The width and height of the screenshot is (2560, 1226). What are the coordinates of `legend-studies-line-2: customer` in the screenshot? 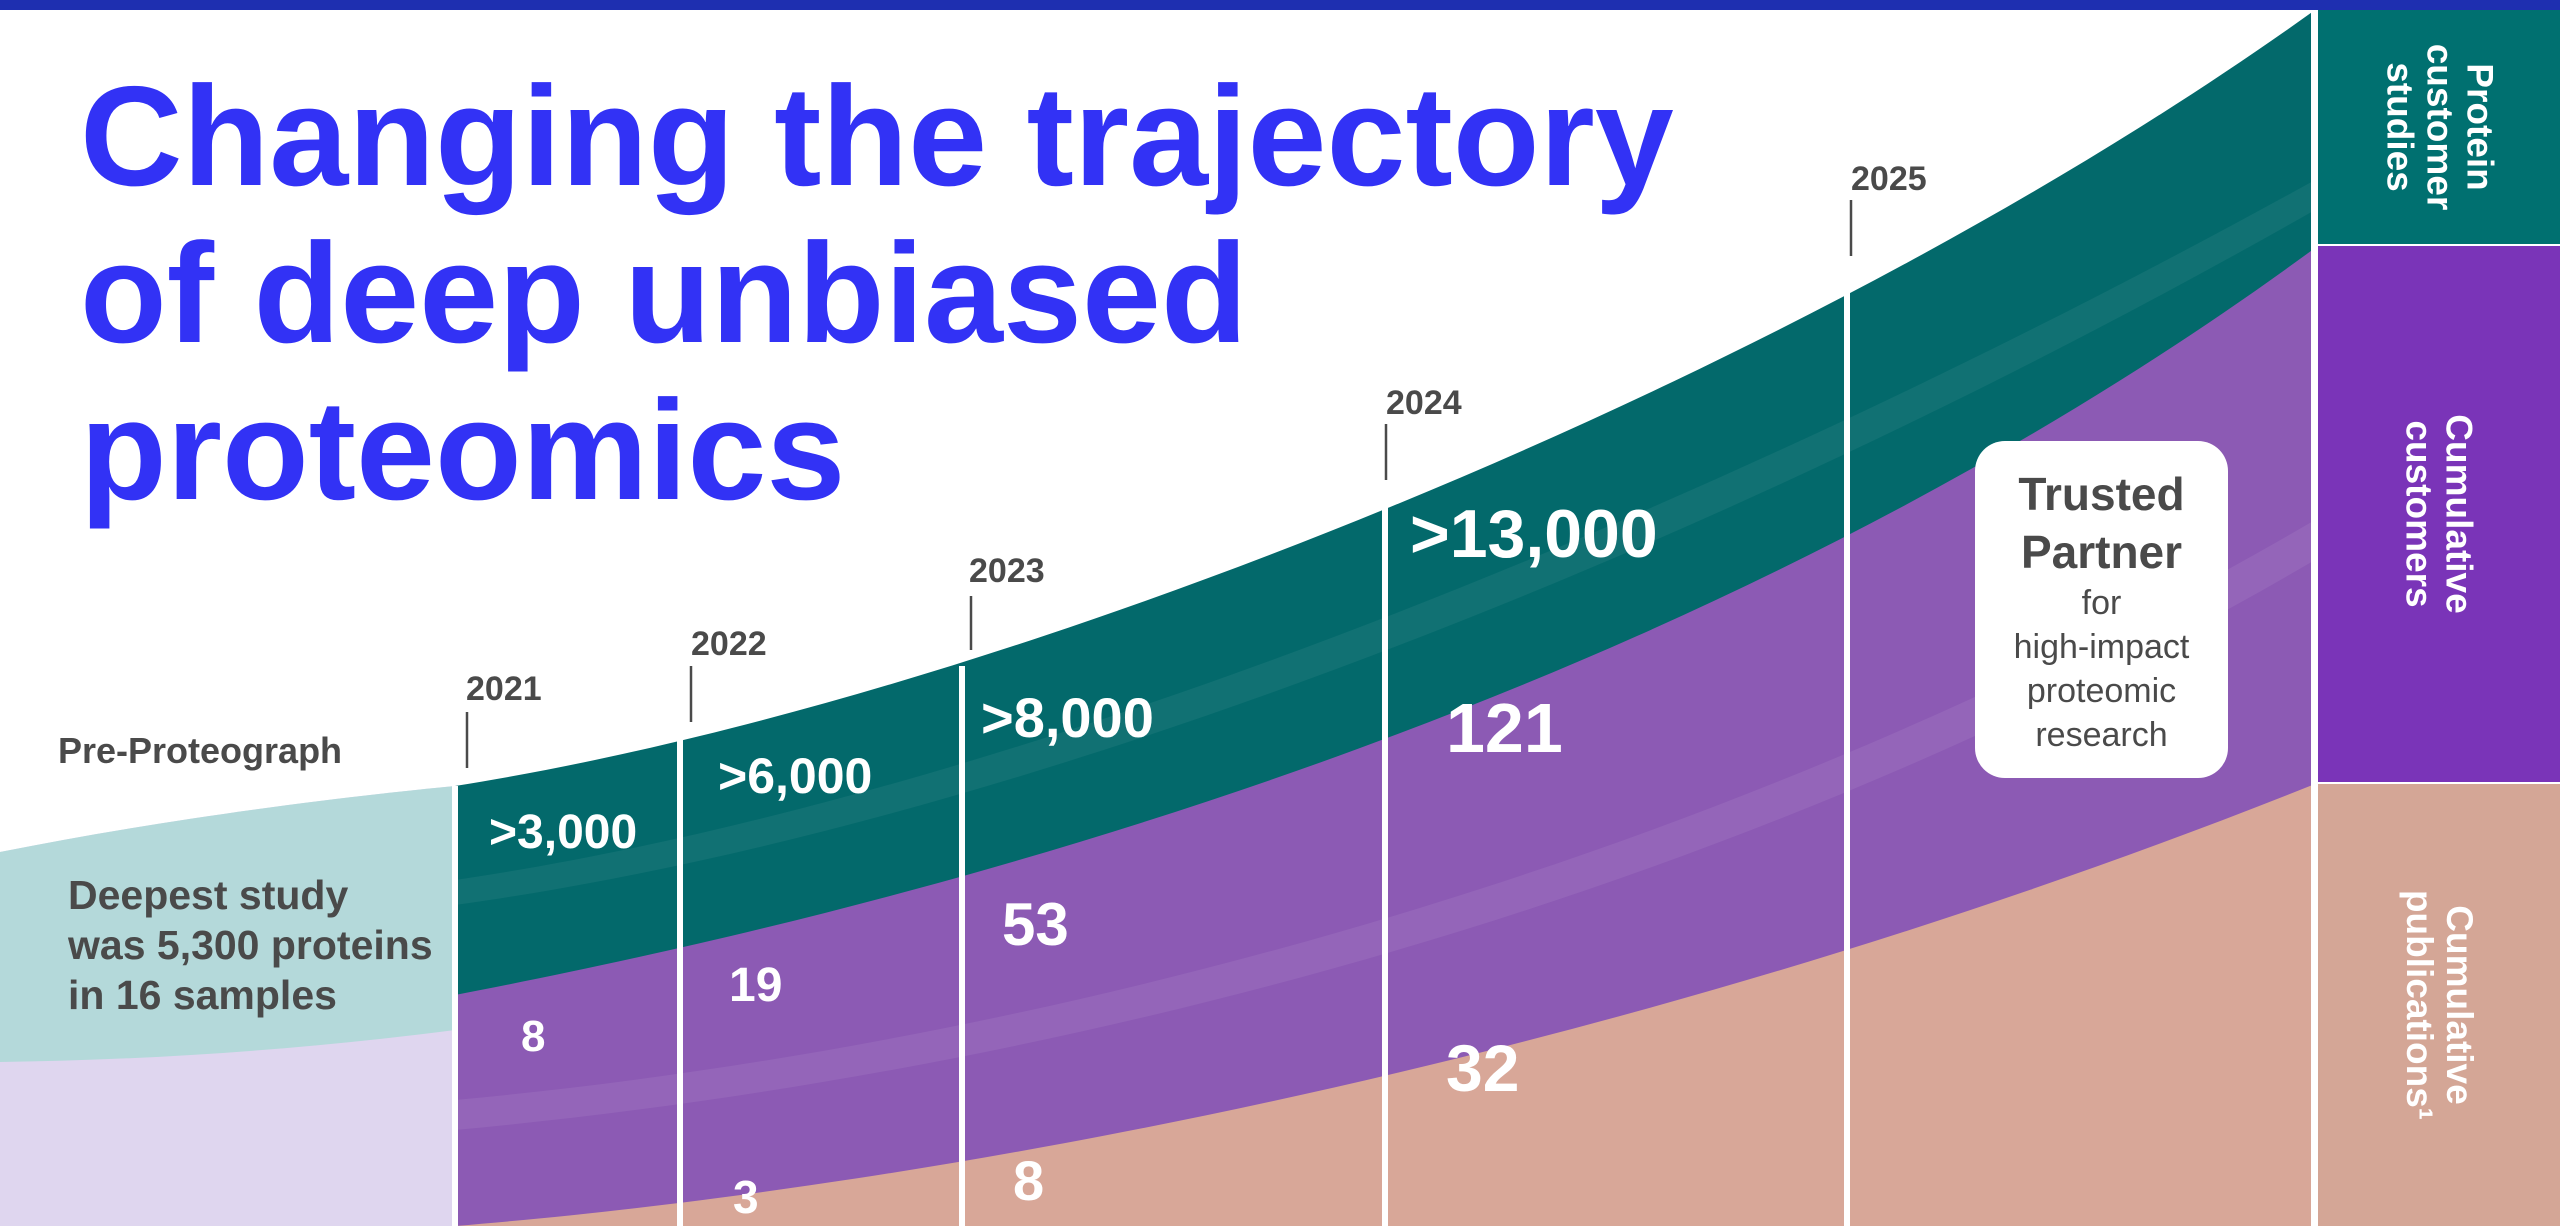 It's located at (2439, 127).